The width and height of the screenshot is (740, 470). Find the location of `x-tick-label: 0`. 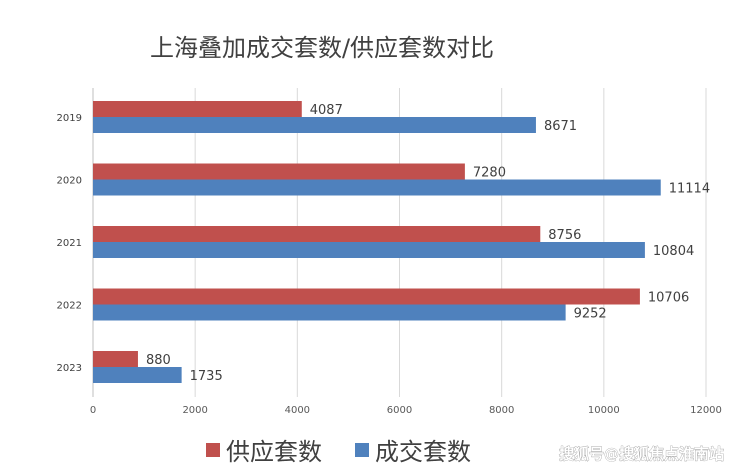

x-tick-label: 0 is located at coordinates (93, 410).